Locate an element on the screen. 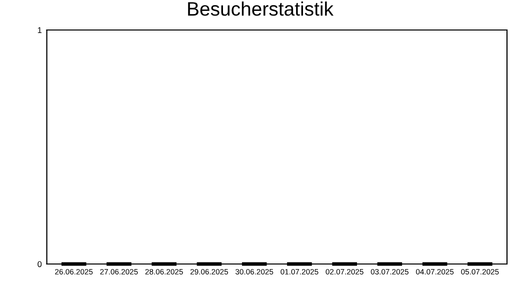 The width and height of the screenshot is (520, 300). y-tick-label: 0 is located at coordinates (40, 264).